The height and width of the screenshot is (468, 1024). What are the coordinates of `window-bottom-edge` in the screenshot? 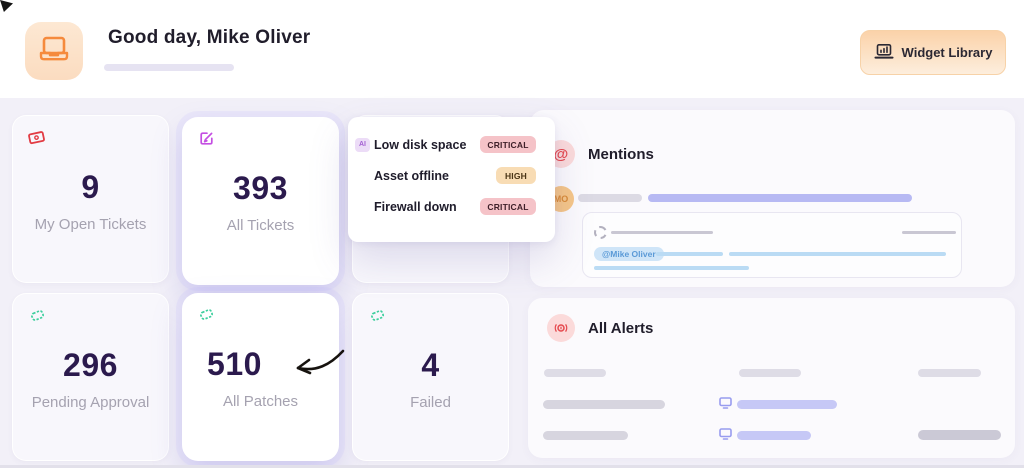 It's located at (512, 466).